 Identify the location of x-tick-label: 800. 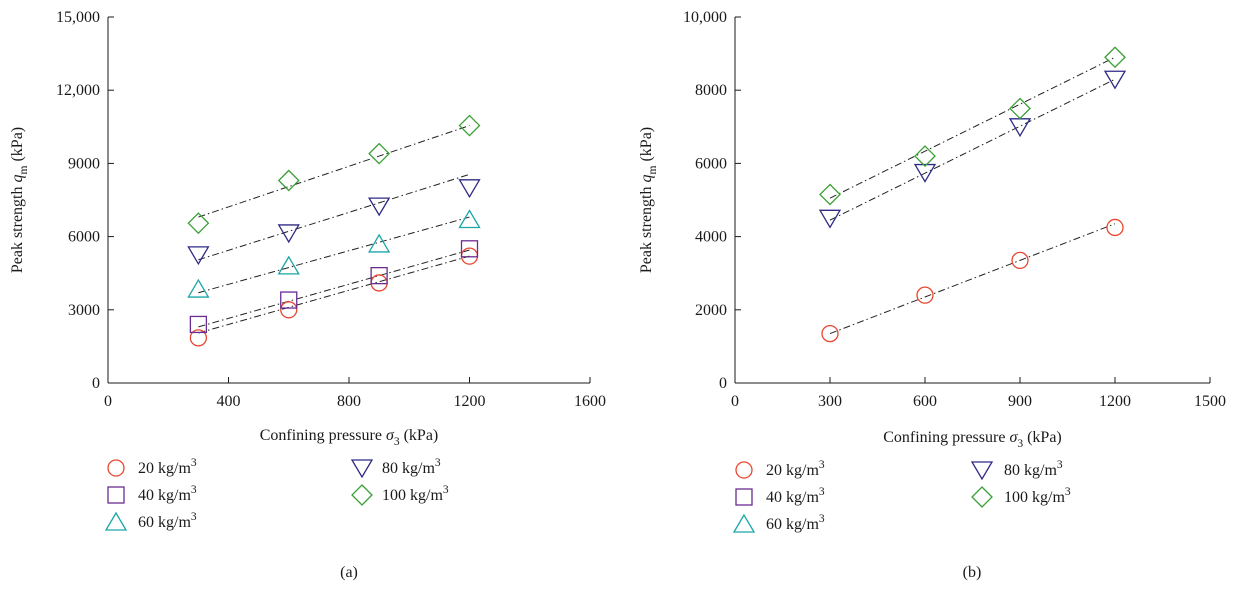
(349, 401).